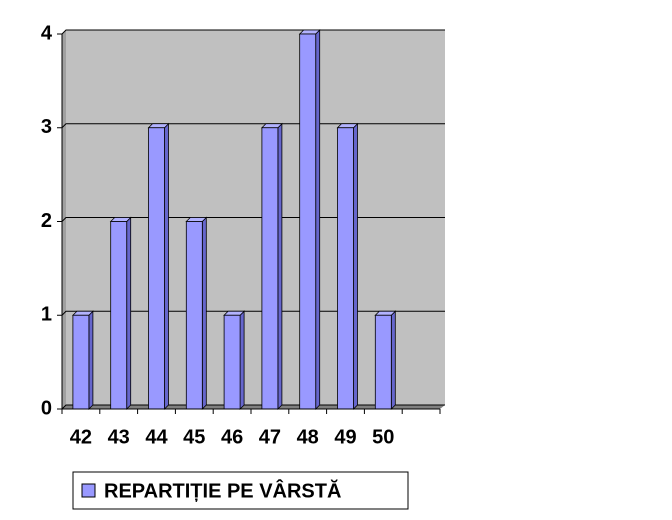 Image resolution: width=672 pixels, height=520 pixels. I want to click on x-tick-label: 45, so click(194, 437).